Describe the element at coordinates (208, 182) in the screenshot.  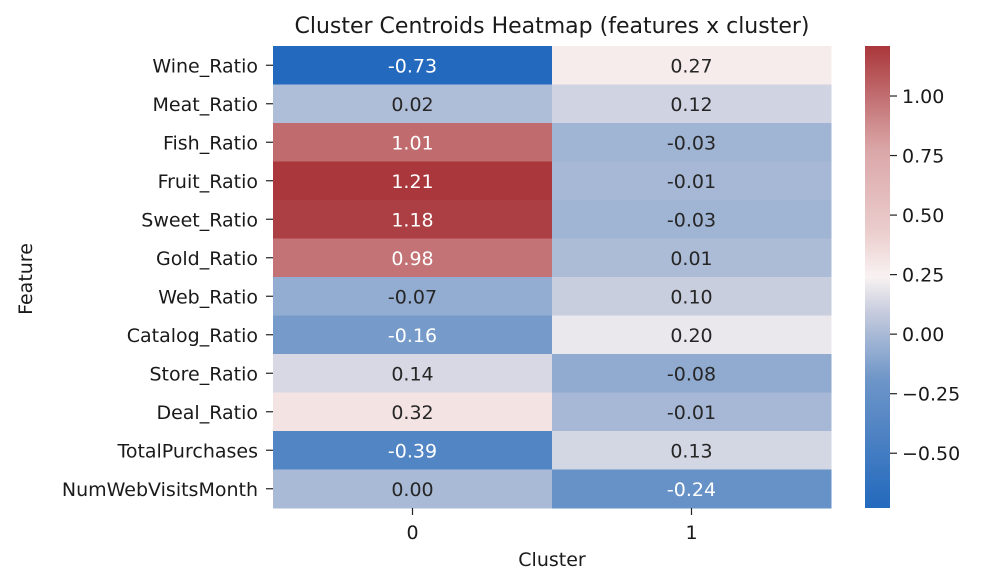
I see `y-tick-label: Fruit_Ratio` at that location.